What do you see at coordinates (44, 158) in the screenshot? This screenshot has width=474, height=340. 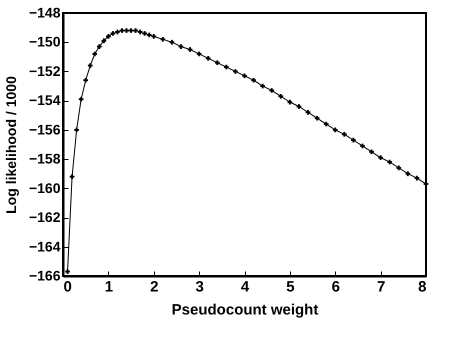 I see `y-tick-label: −158` at bounding box center [44, 158].